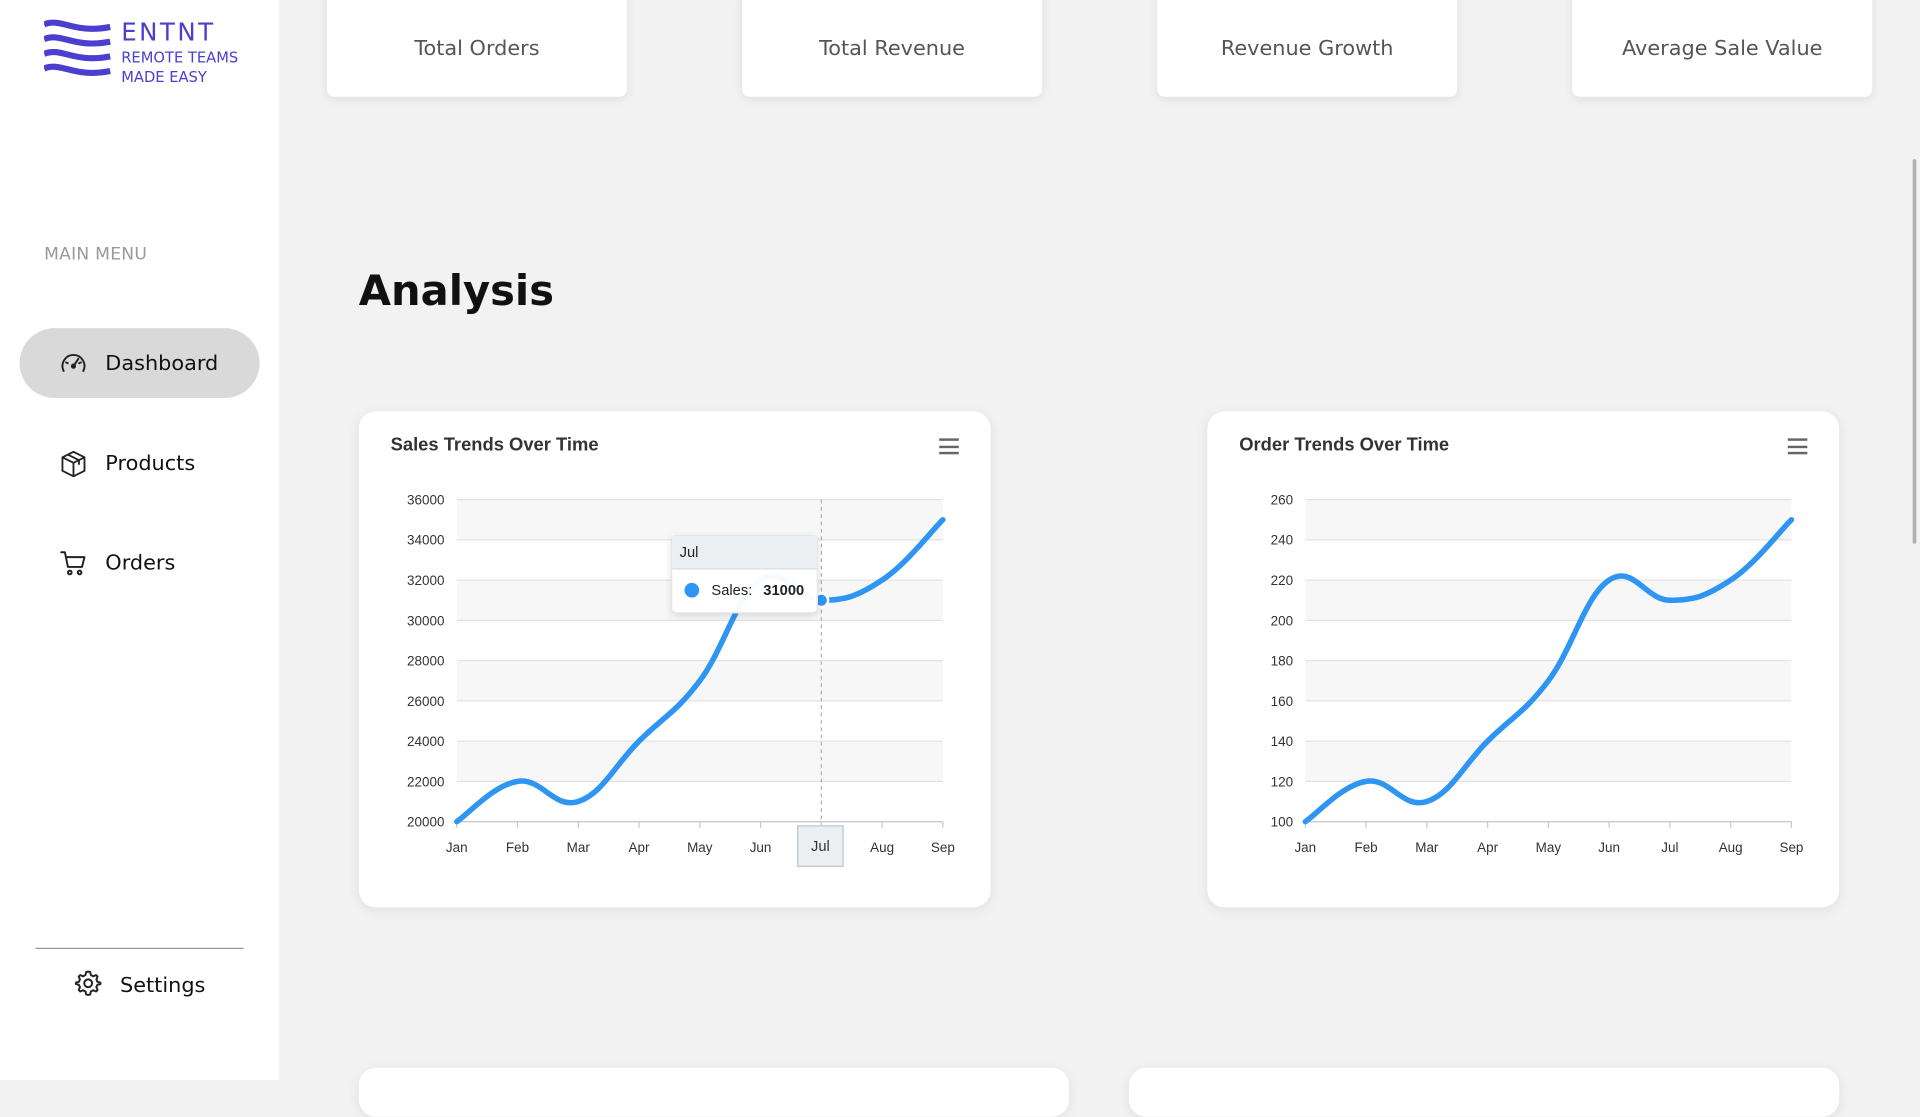 Image resolution: width=1920 pixels, height=1117 pixels. What do you see at coordinates (73, 463) in the screenshot?
I see `box-icon` at bounding box center [73, 463].